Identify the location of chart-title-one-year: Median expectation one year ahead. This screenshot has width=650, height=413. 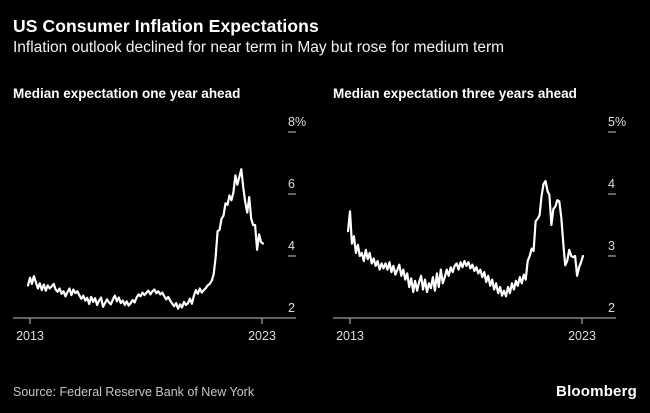
(127, 93).